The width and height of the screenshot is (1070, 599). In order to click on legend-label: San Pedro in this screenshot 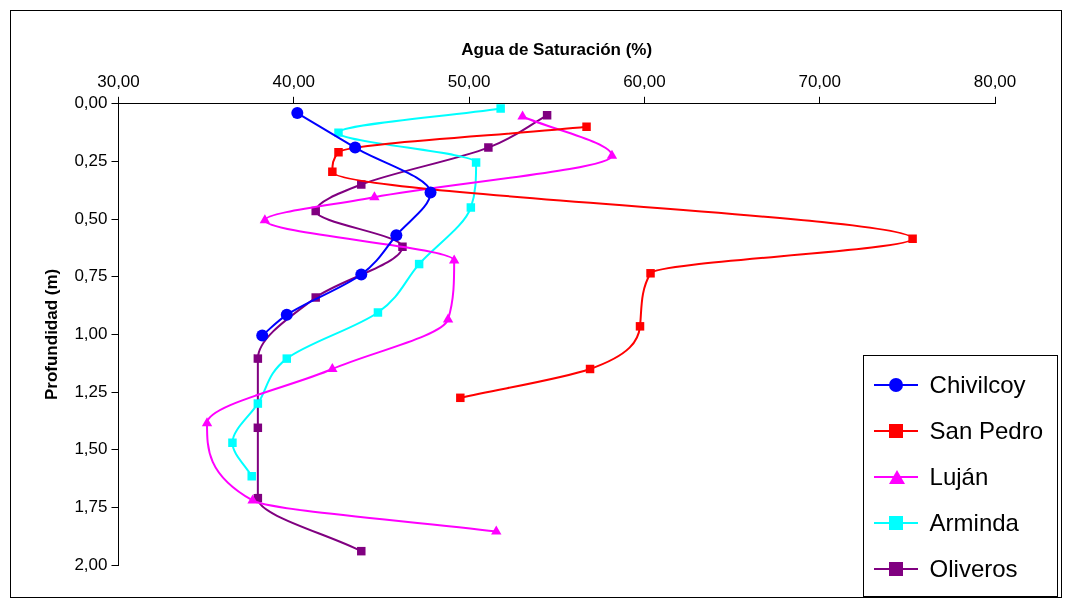, I will do `click(986, 431)`.